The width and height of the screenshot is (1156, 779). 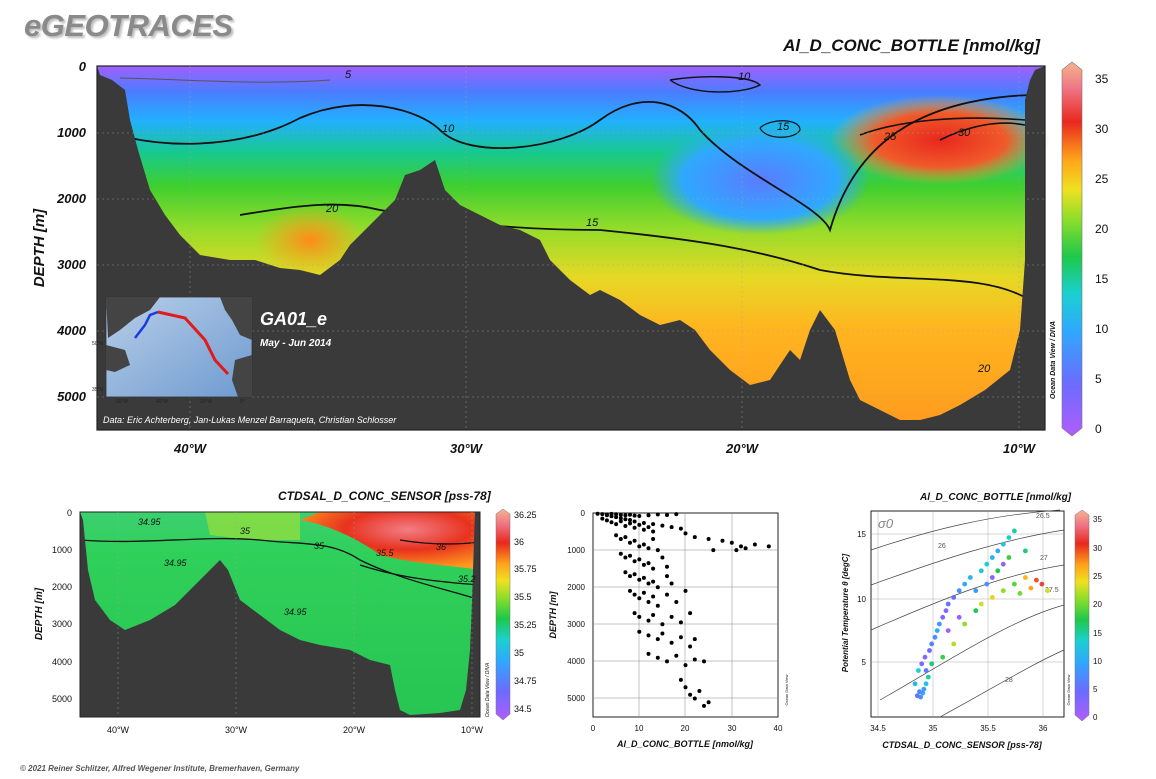 I want to click on profile-y-tick: 1000, so click(x=576, y=550).